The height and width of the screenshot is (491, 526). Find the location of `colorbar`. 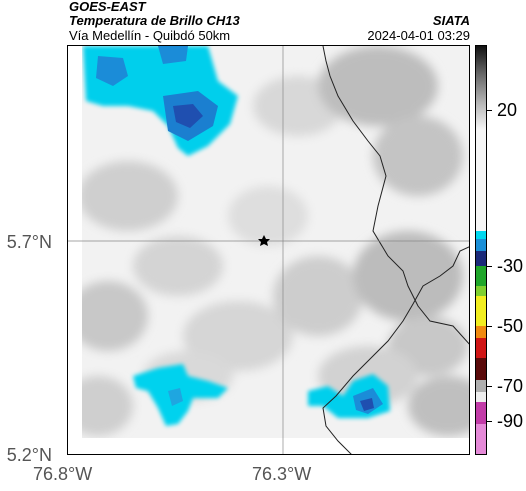

colorbar is located at coordinates (481, 250).